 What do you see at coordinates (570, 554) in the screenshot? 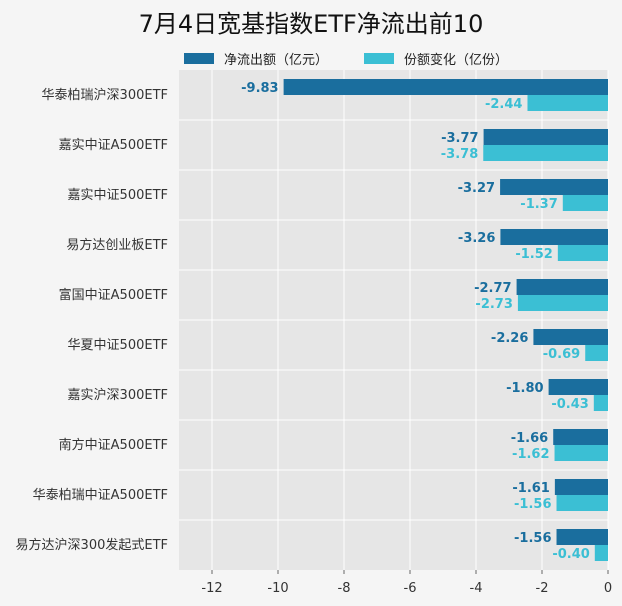
I see `data-label-share-change: -0.40` at bounding box center [570, 554].